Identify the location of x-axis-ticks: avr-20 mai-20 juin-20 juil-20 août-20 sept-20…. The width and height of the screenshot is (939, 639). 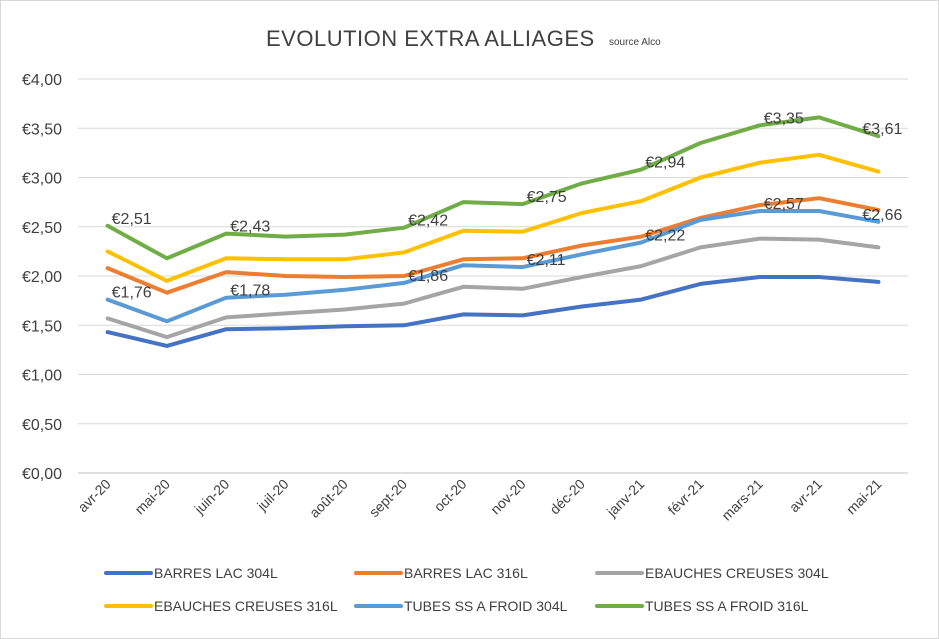
(479, 500).